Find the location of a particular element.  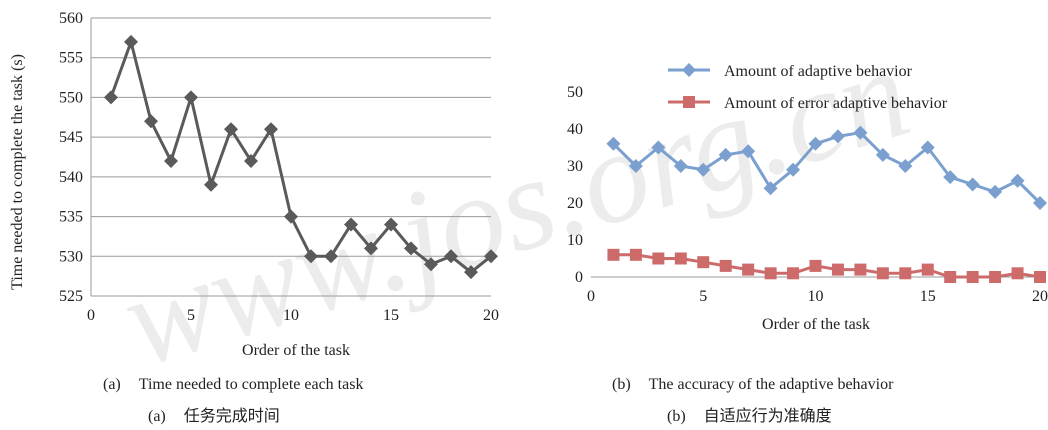

caption-b-zh-text: 自适应行为准确度 is located at coordinates (767, 416).